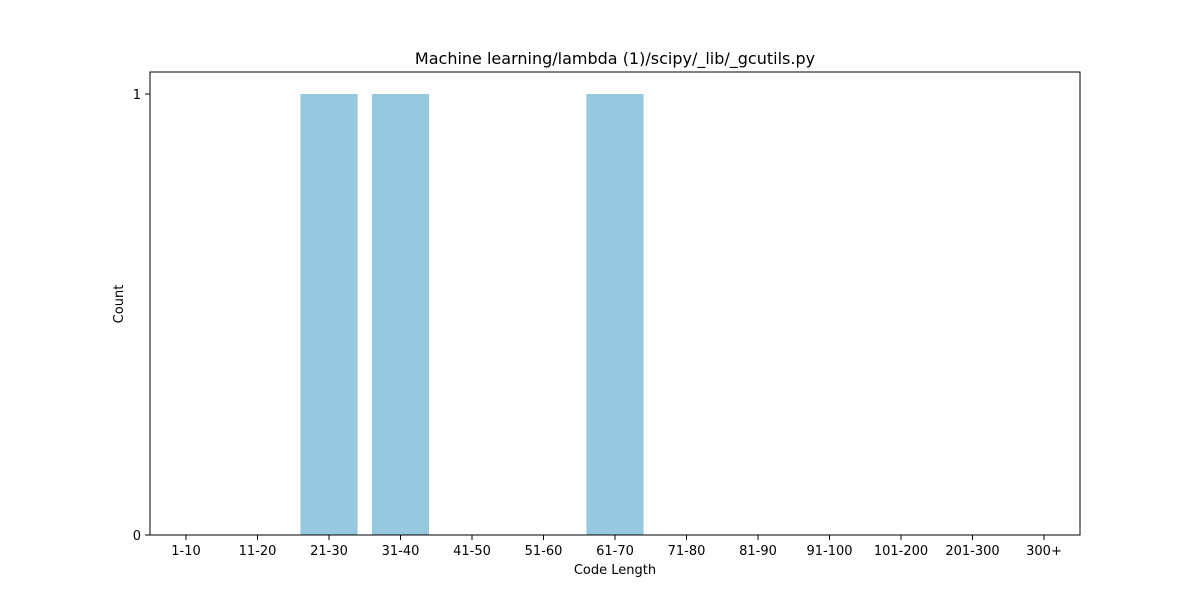 The height and width of the screenshot is (600, 1200). I want to click on x-tick-label: 201-300, so click(972, 551).